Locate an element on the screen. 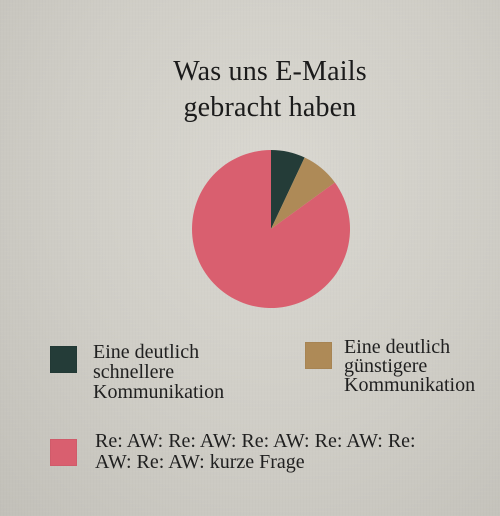 This screenshot has width=500, height=516. chart-title-line-2: gebracht haben is located at coordinates (270, 107).